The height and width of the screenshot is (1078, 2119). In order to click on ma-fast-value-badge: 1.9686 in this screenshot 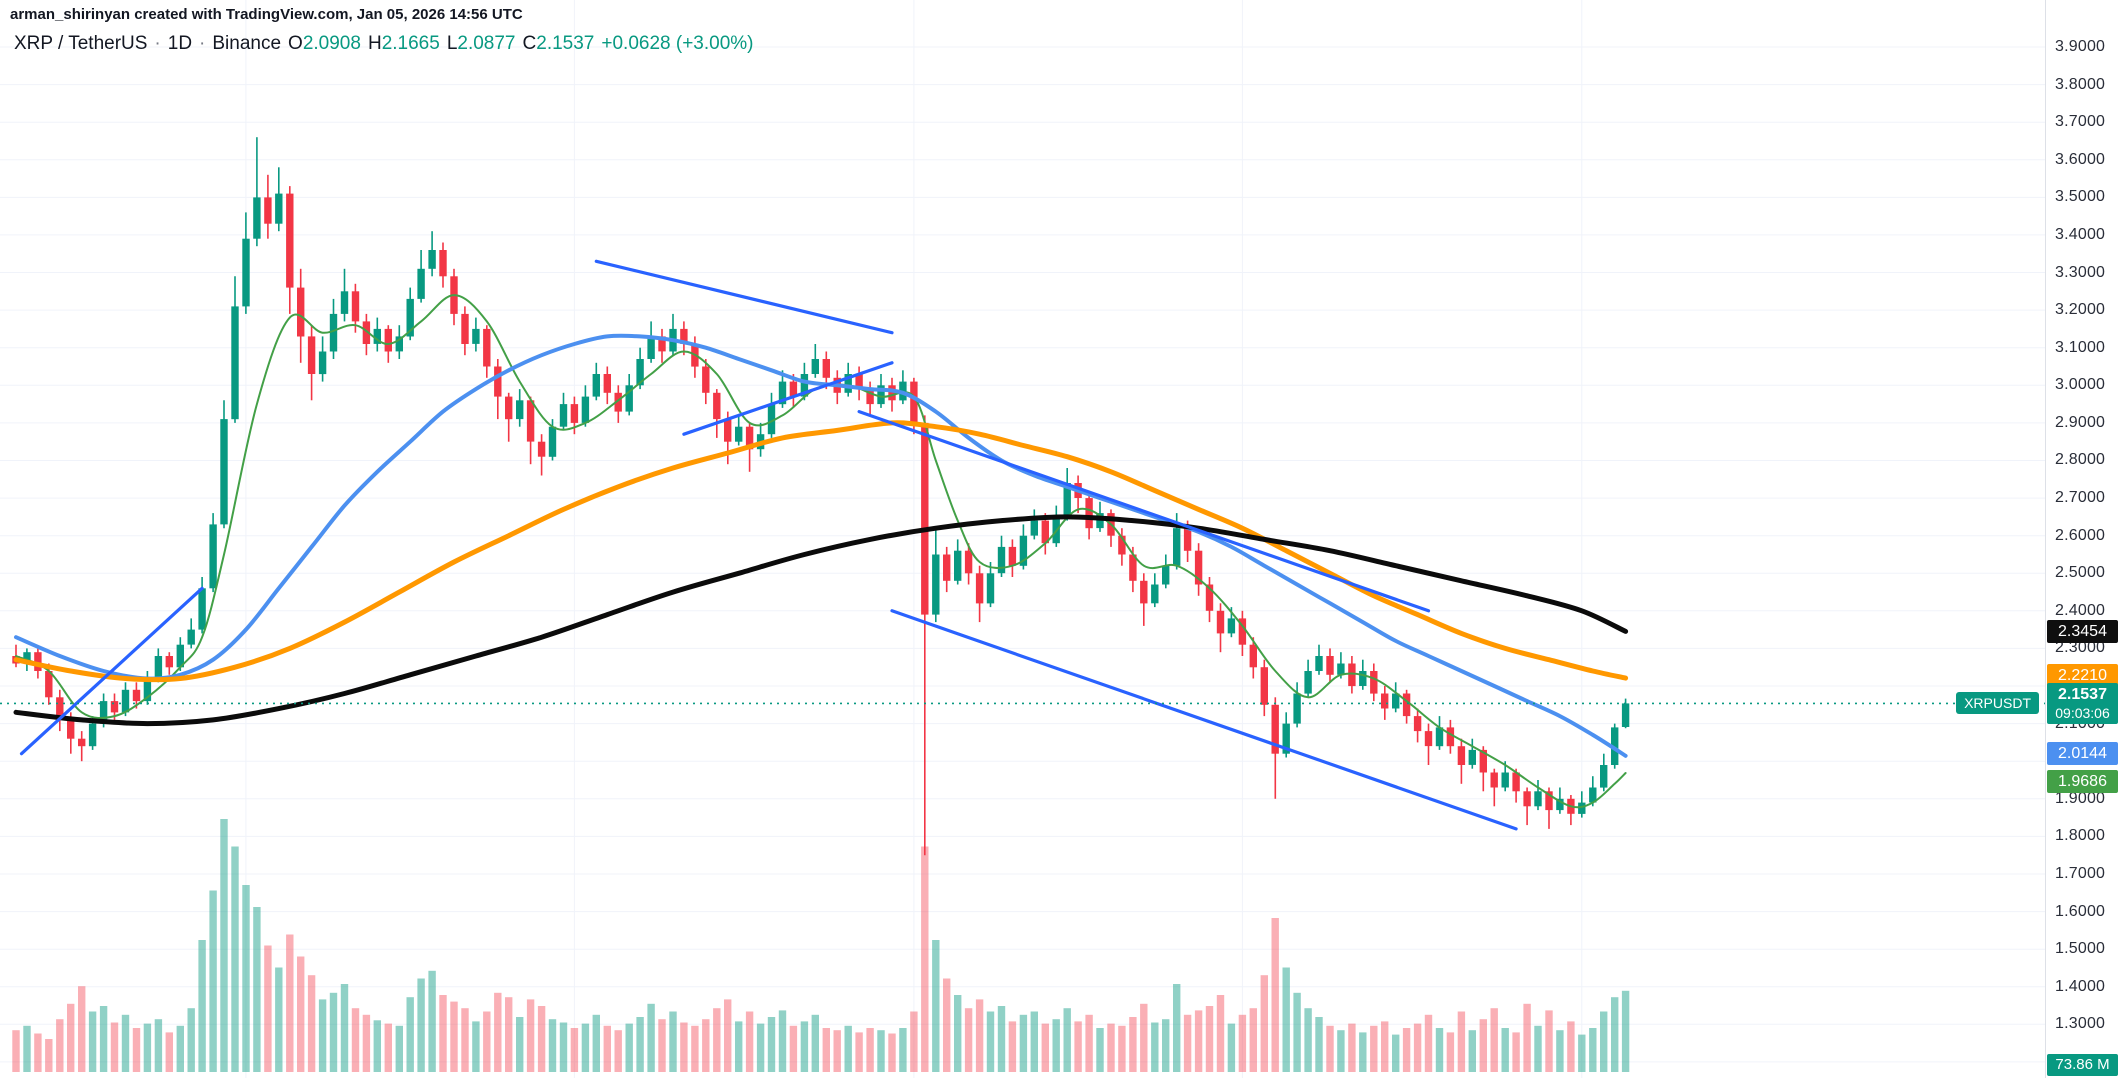, I will do `click(2082, 781)`.